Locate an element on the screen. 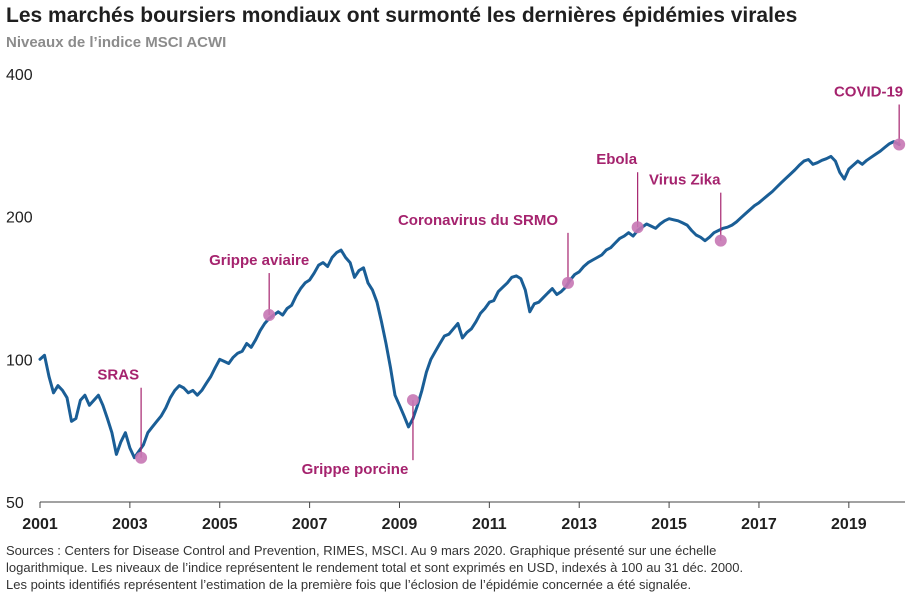 The image size is (916, 596). x-tick-label-2005: 2005 is located at coordinates (220, 524).